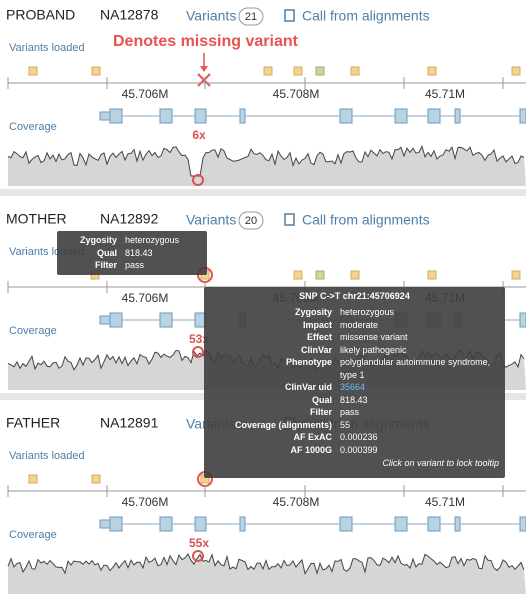  Describe the element at coordinates (308, 387) in the screenshot. I see `row-label: ClinVar uid` at that location.